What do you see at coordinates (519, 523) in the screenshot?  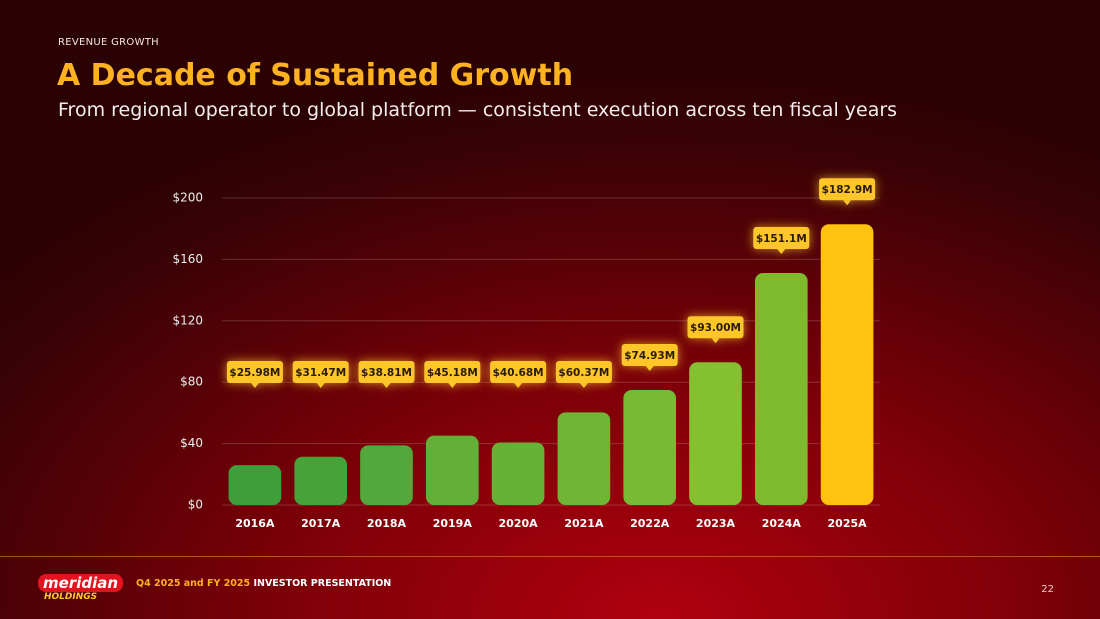 I see `x-tick-label: 2020A` at bounding box center [519, 523].